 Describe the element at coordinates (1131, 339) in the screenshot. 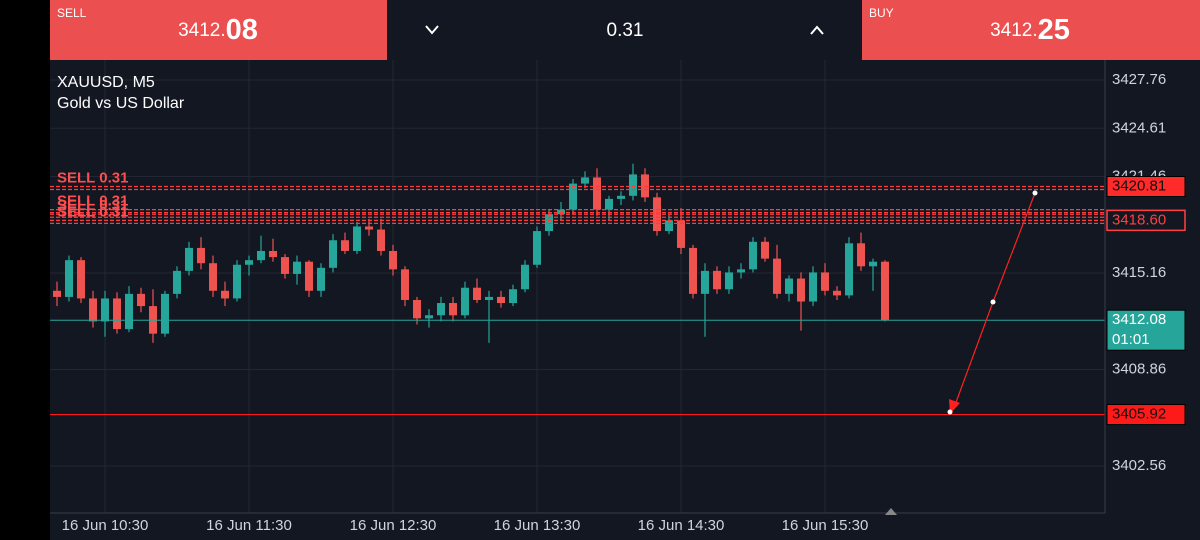

I see `countdown: 01:01` at that location.